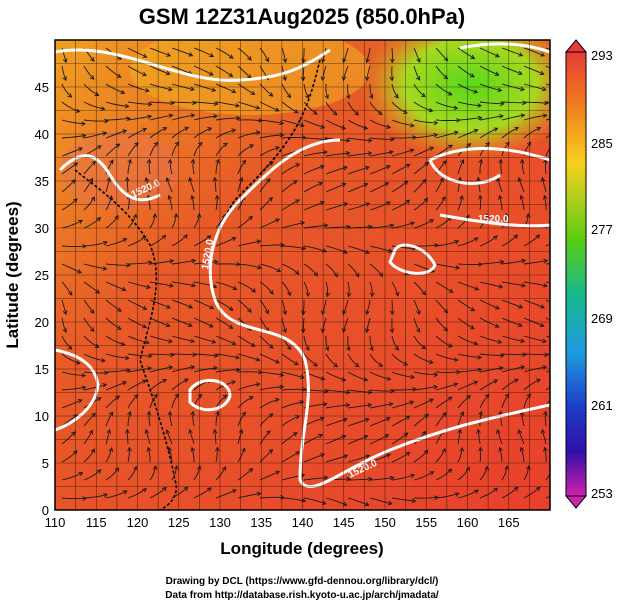 The image size is (619, 605). Describe the element at coordinates (576, 502) in the screenshot. I see `colorbar-bottom-arrow` at that location.